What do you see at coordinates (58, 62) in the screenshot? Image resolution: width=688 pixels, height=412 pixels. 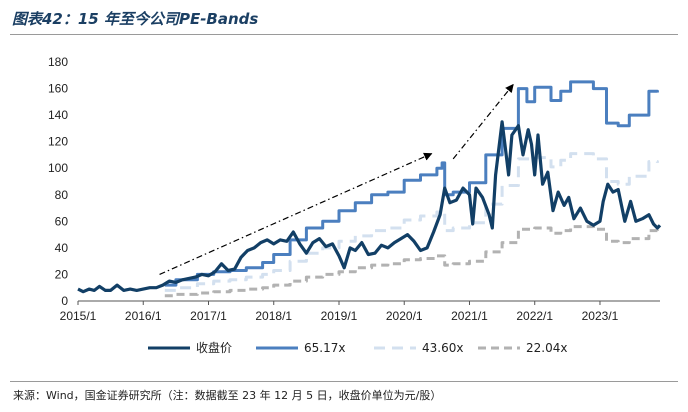 I see `y-tick-label: 180` at bounding box center [58, 62].